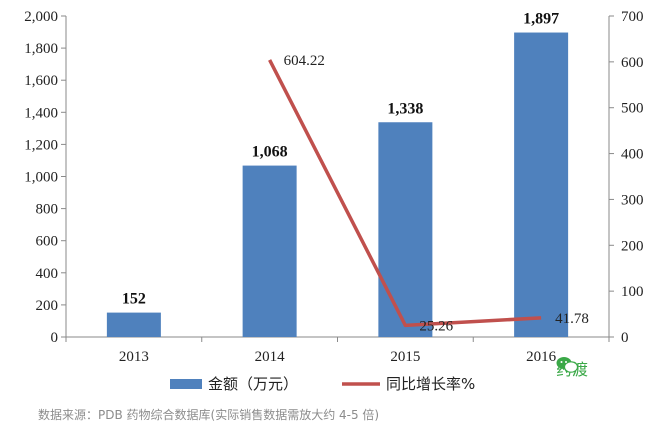 This screenshot has width=660, height=434. What do you see at coordinates (134, 357) in the screenshot?
I see `x-tick-label: 2013` at bounding box center [134, 357].